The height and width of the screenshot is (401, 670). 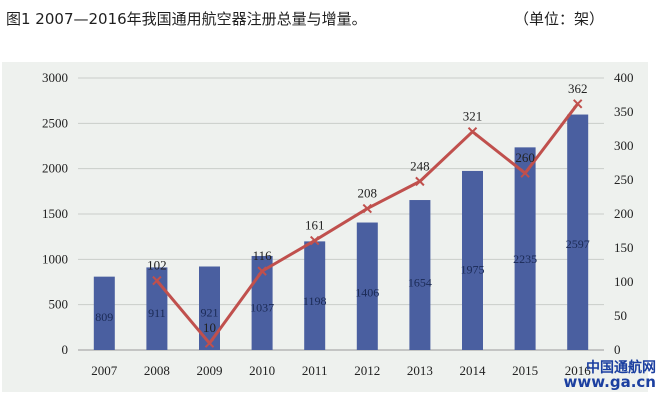 What do you see at coordinates (624, 247) in the screenshot?
I see `right-tick-label: 150` at bounding box center [624, 247].